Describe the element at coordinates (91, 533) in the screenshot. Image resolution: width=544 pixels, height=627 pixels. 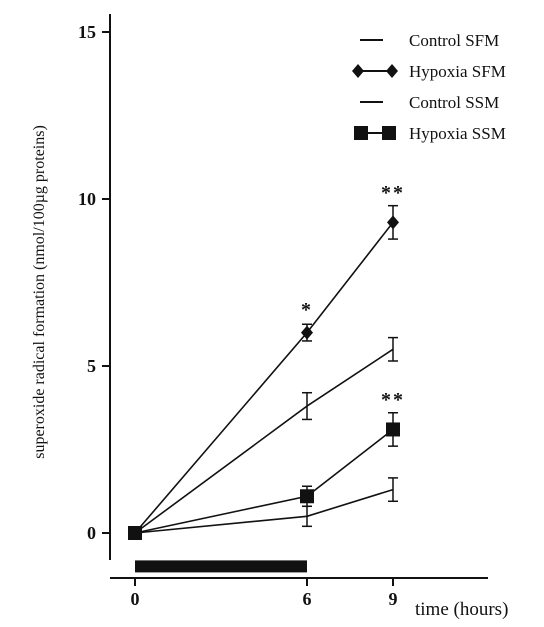
I see `y-tick-label: 0` at that location.